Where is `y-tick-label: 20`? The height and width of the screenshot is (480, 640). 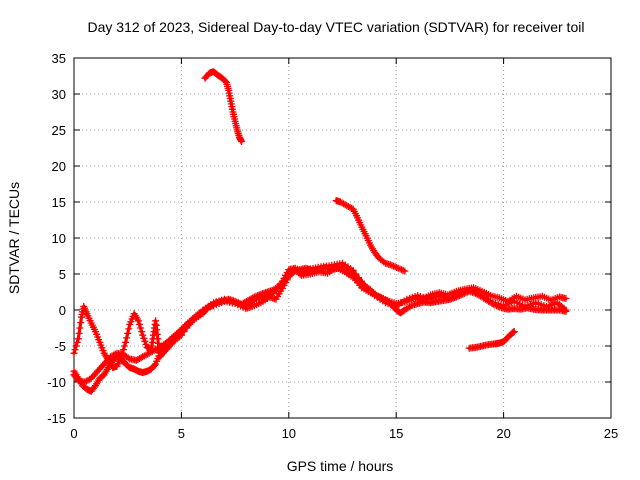 y-tick-label: 20 is located at coordinates (59, 166).